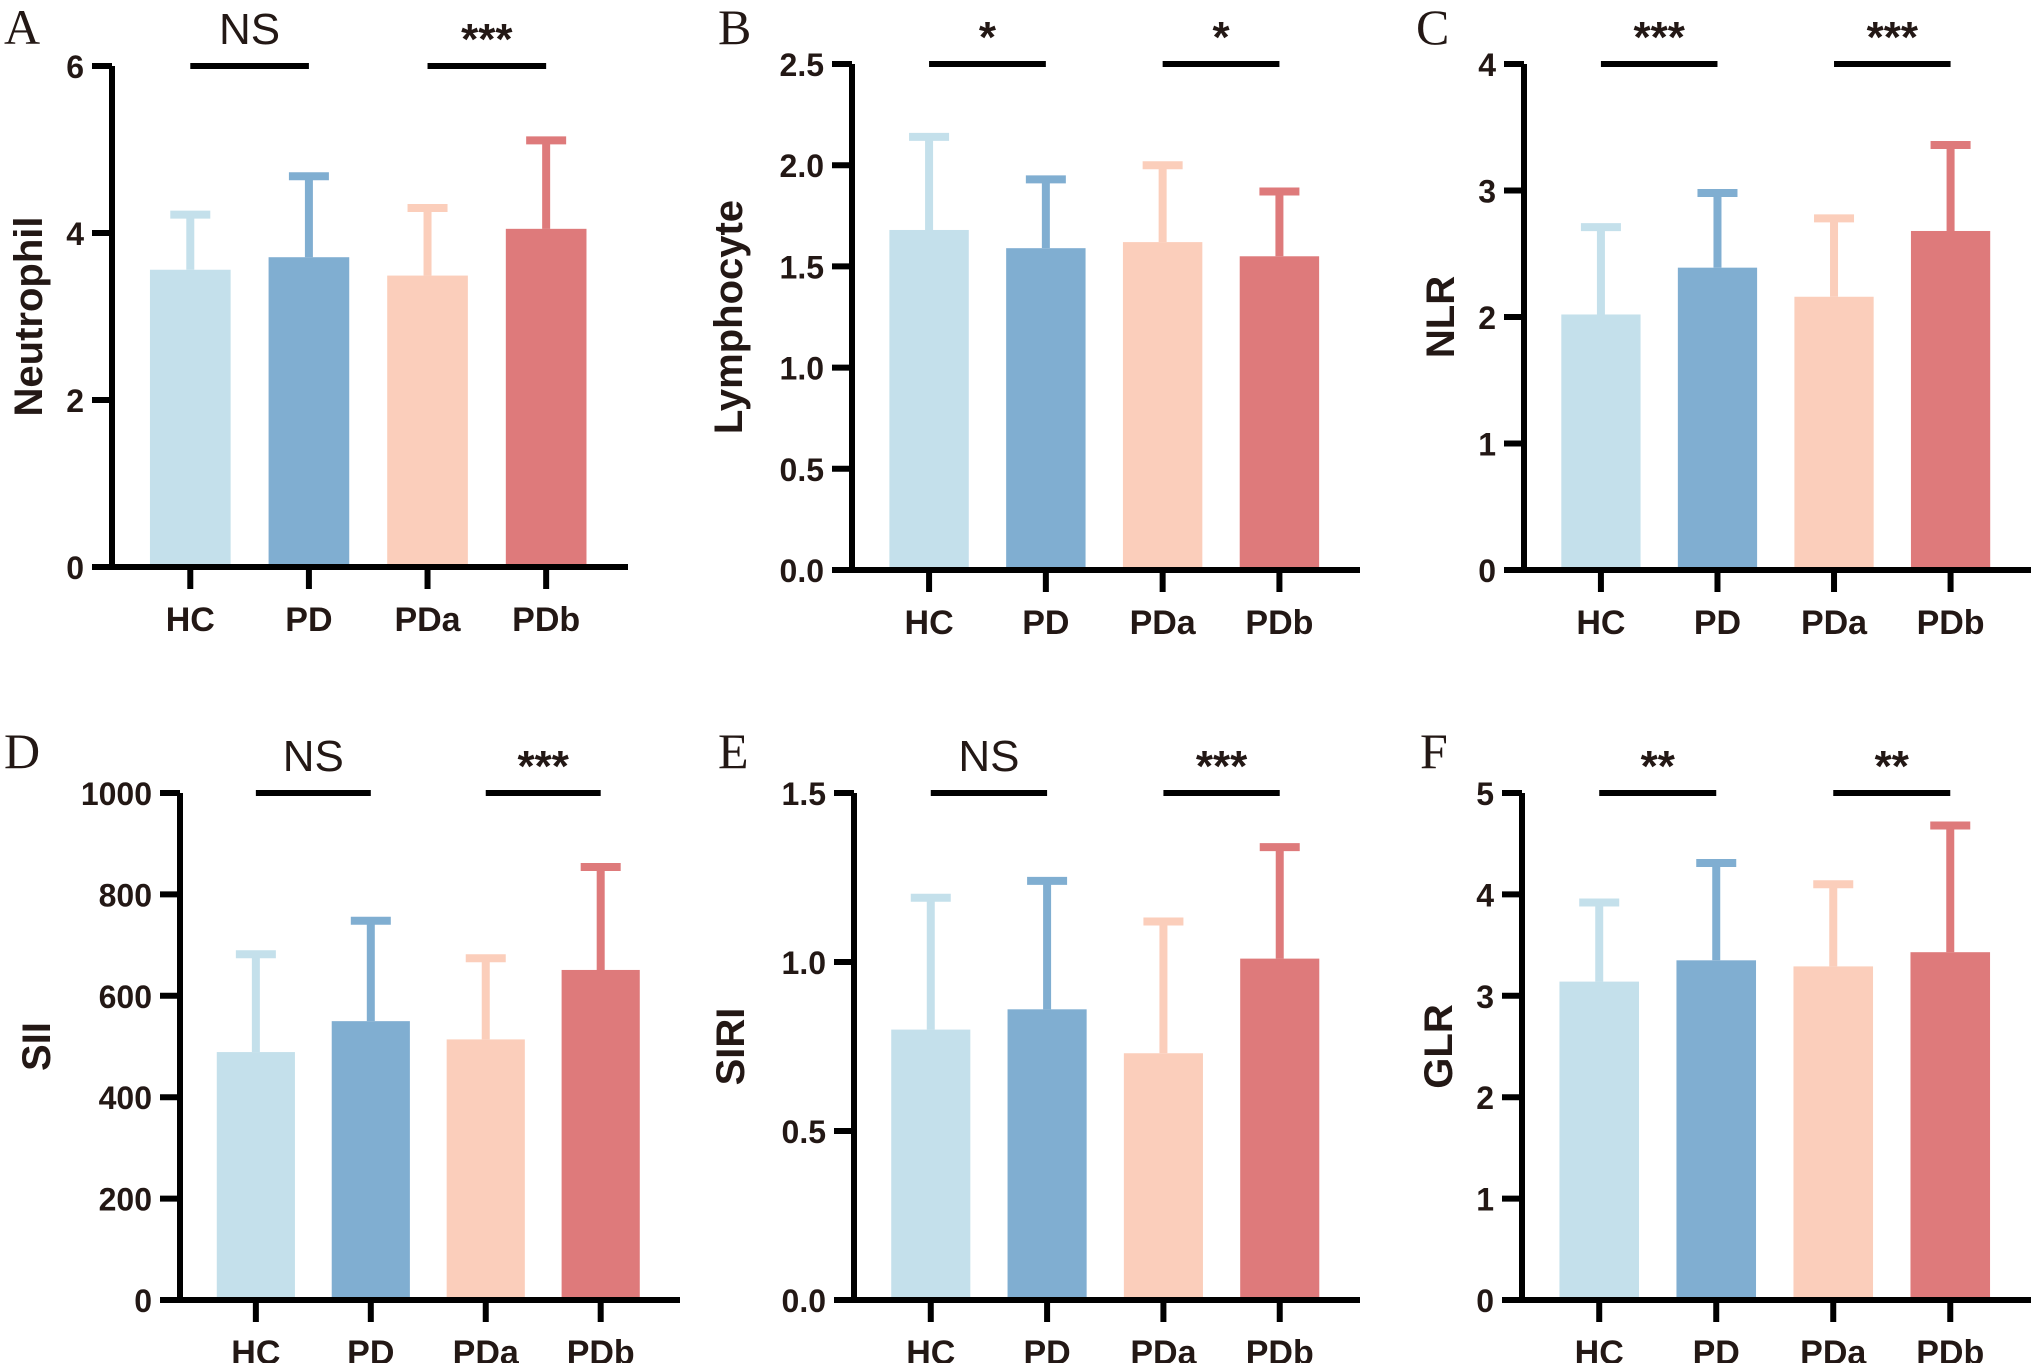 This screenshot has height=1363, width=2031. What do you see at coordinates (75, 67) in the screenshot?
I see `y-tick-label: 6` at bounding box center [75, 67].